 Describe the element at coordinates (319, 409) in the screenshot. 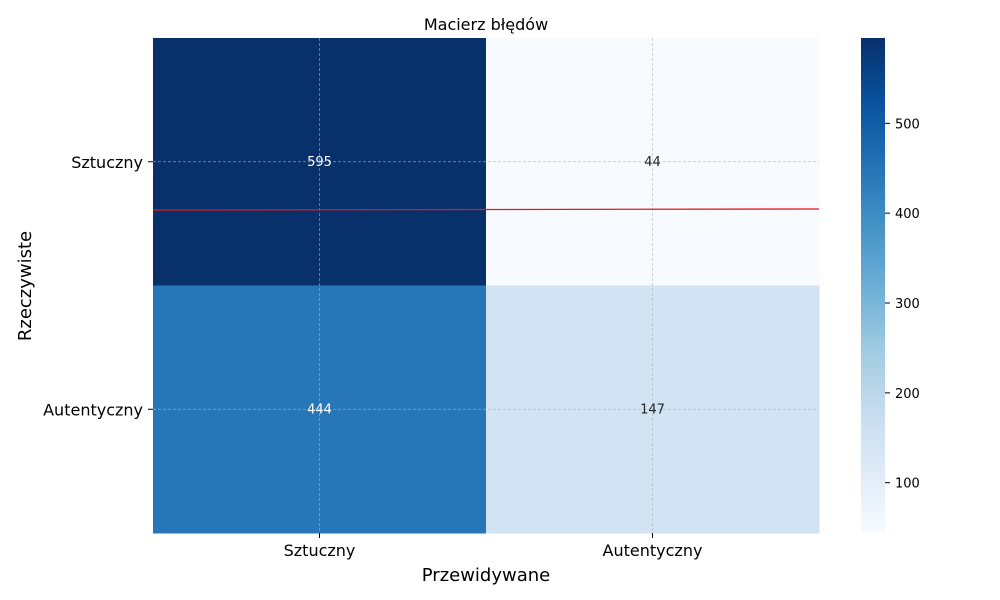

I see `cell-value-label: 444` at that location.